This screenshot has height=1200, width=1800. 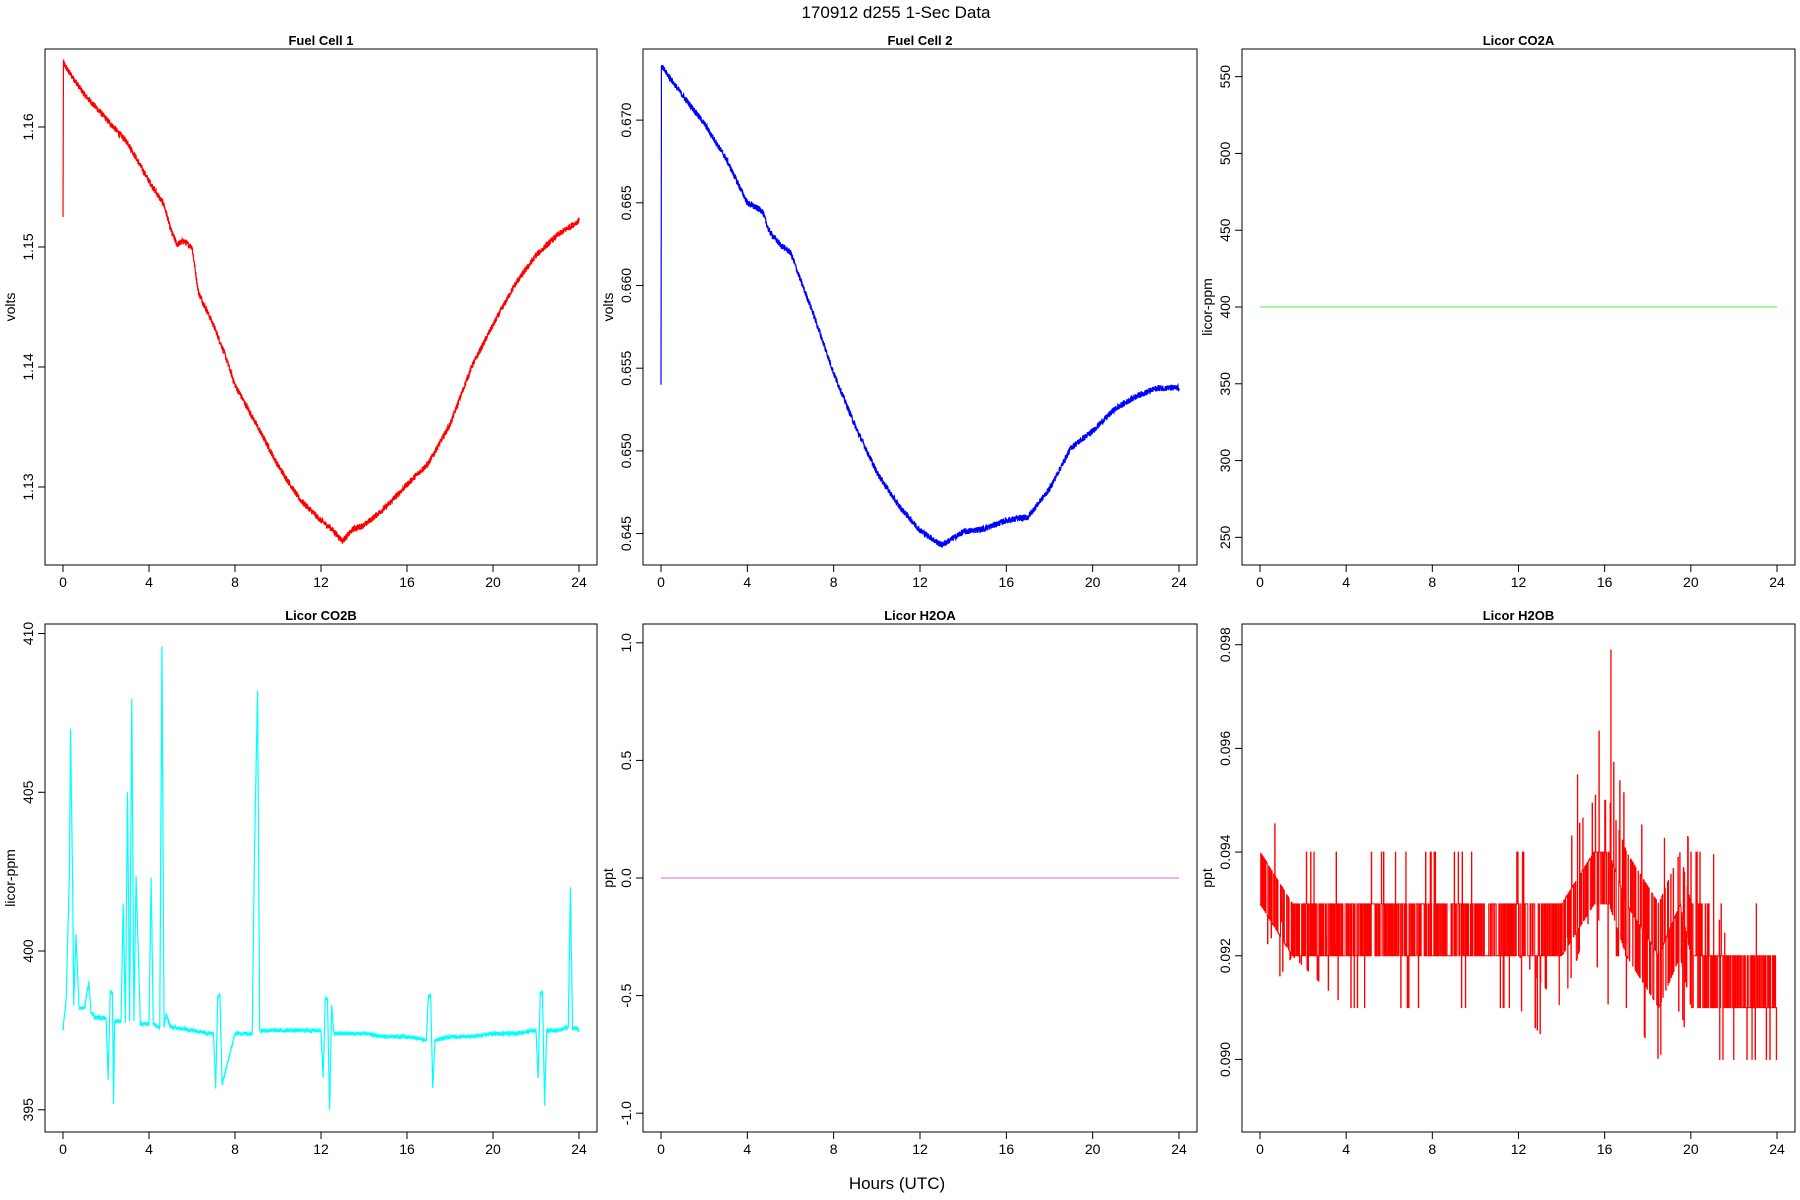 What do you see at coordinates (28, 246) in the screenshot?
I see `y-tick-label: 1.15` at bounding box center [28, 246].